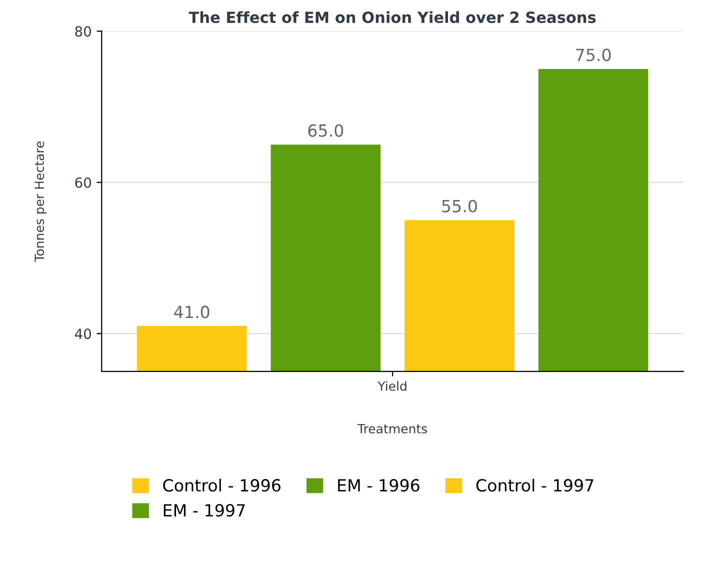 Image resolution: width=701 pixels, height=567 pixels. I want to click on legend-label: EM - 1996, so click(379, 485).